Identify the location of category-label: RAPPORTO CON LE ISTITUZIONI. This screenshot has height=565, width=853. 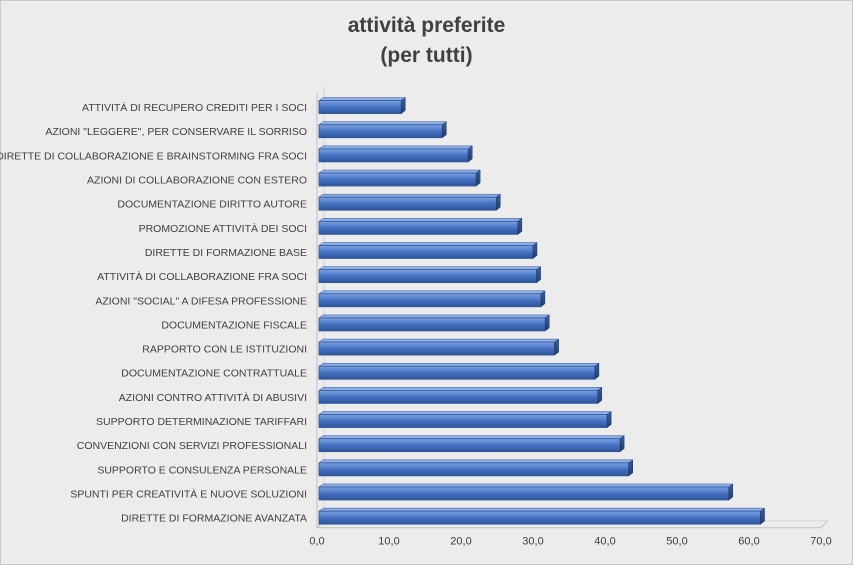
(224, 350).